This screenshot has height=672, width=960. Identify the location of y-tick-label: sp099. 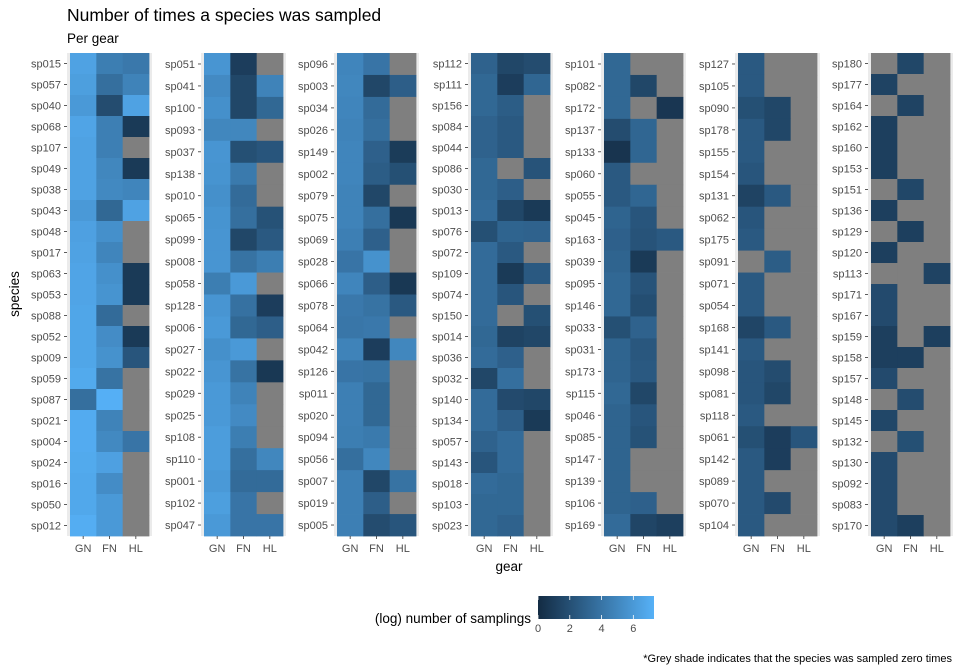
(180, 241).